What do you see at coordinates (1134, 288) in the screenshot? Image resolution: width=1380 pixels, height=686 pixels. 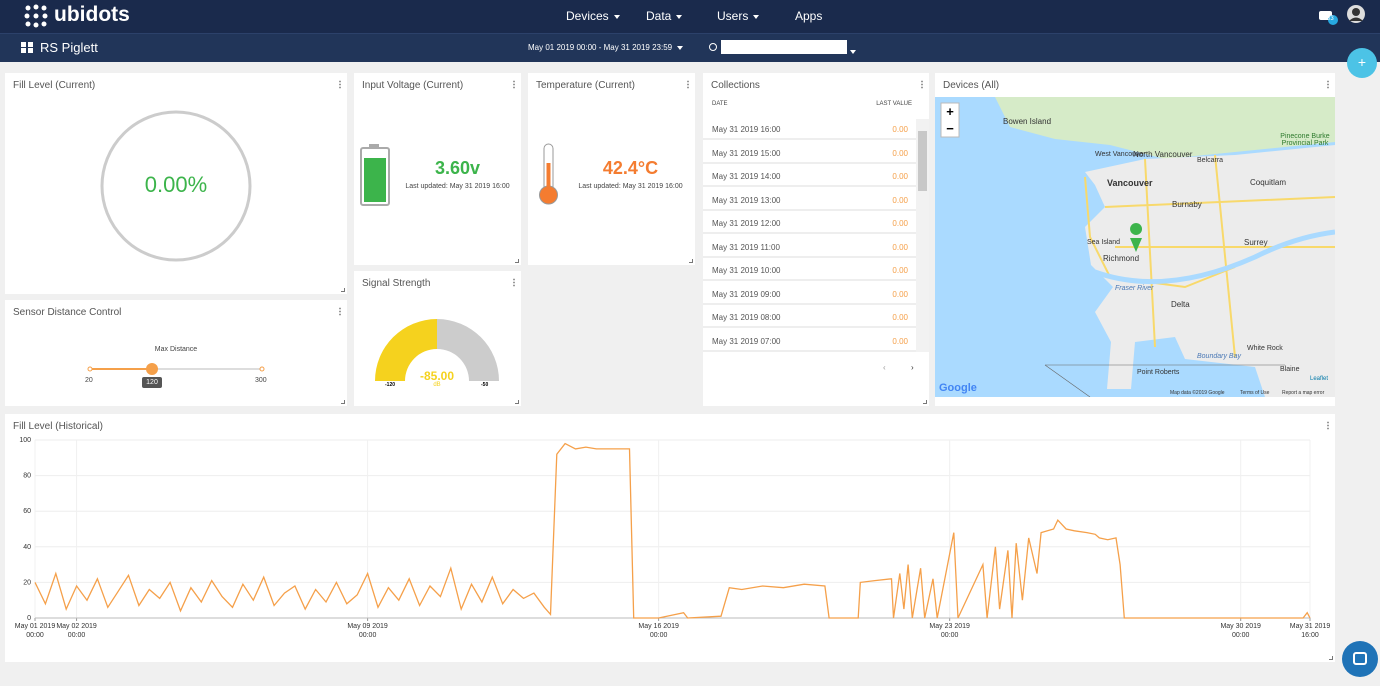 I see `map-label: Fraser River` at bounding box center [1134, 288].